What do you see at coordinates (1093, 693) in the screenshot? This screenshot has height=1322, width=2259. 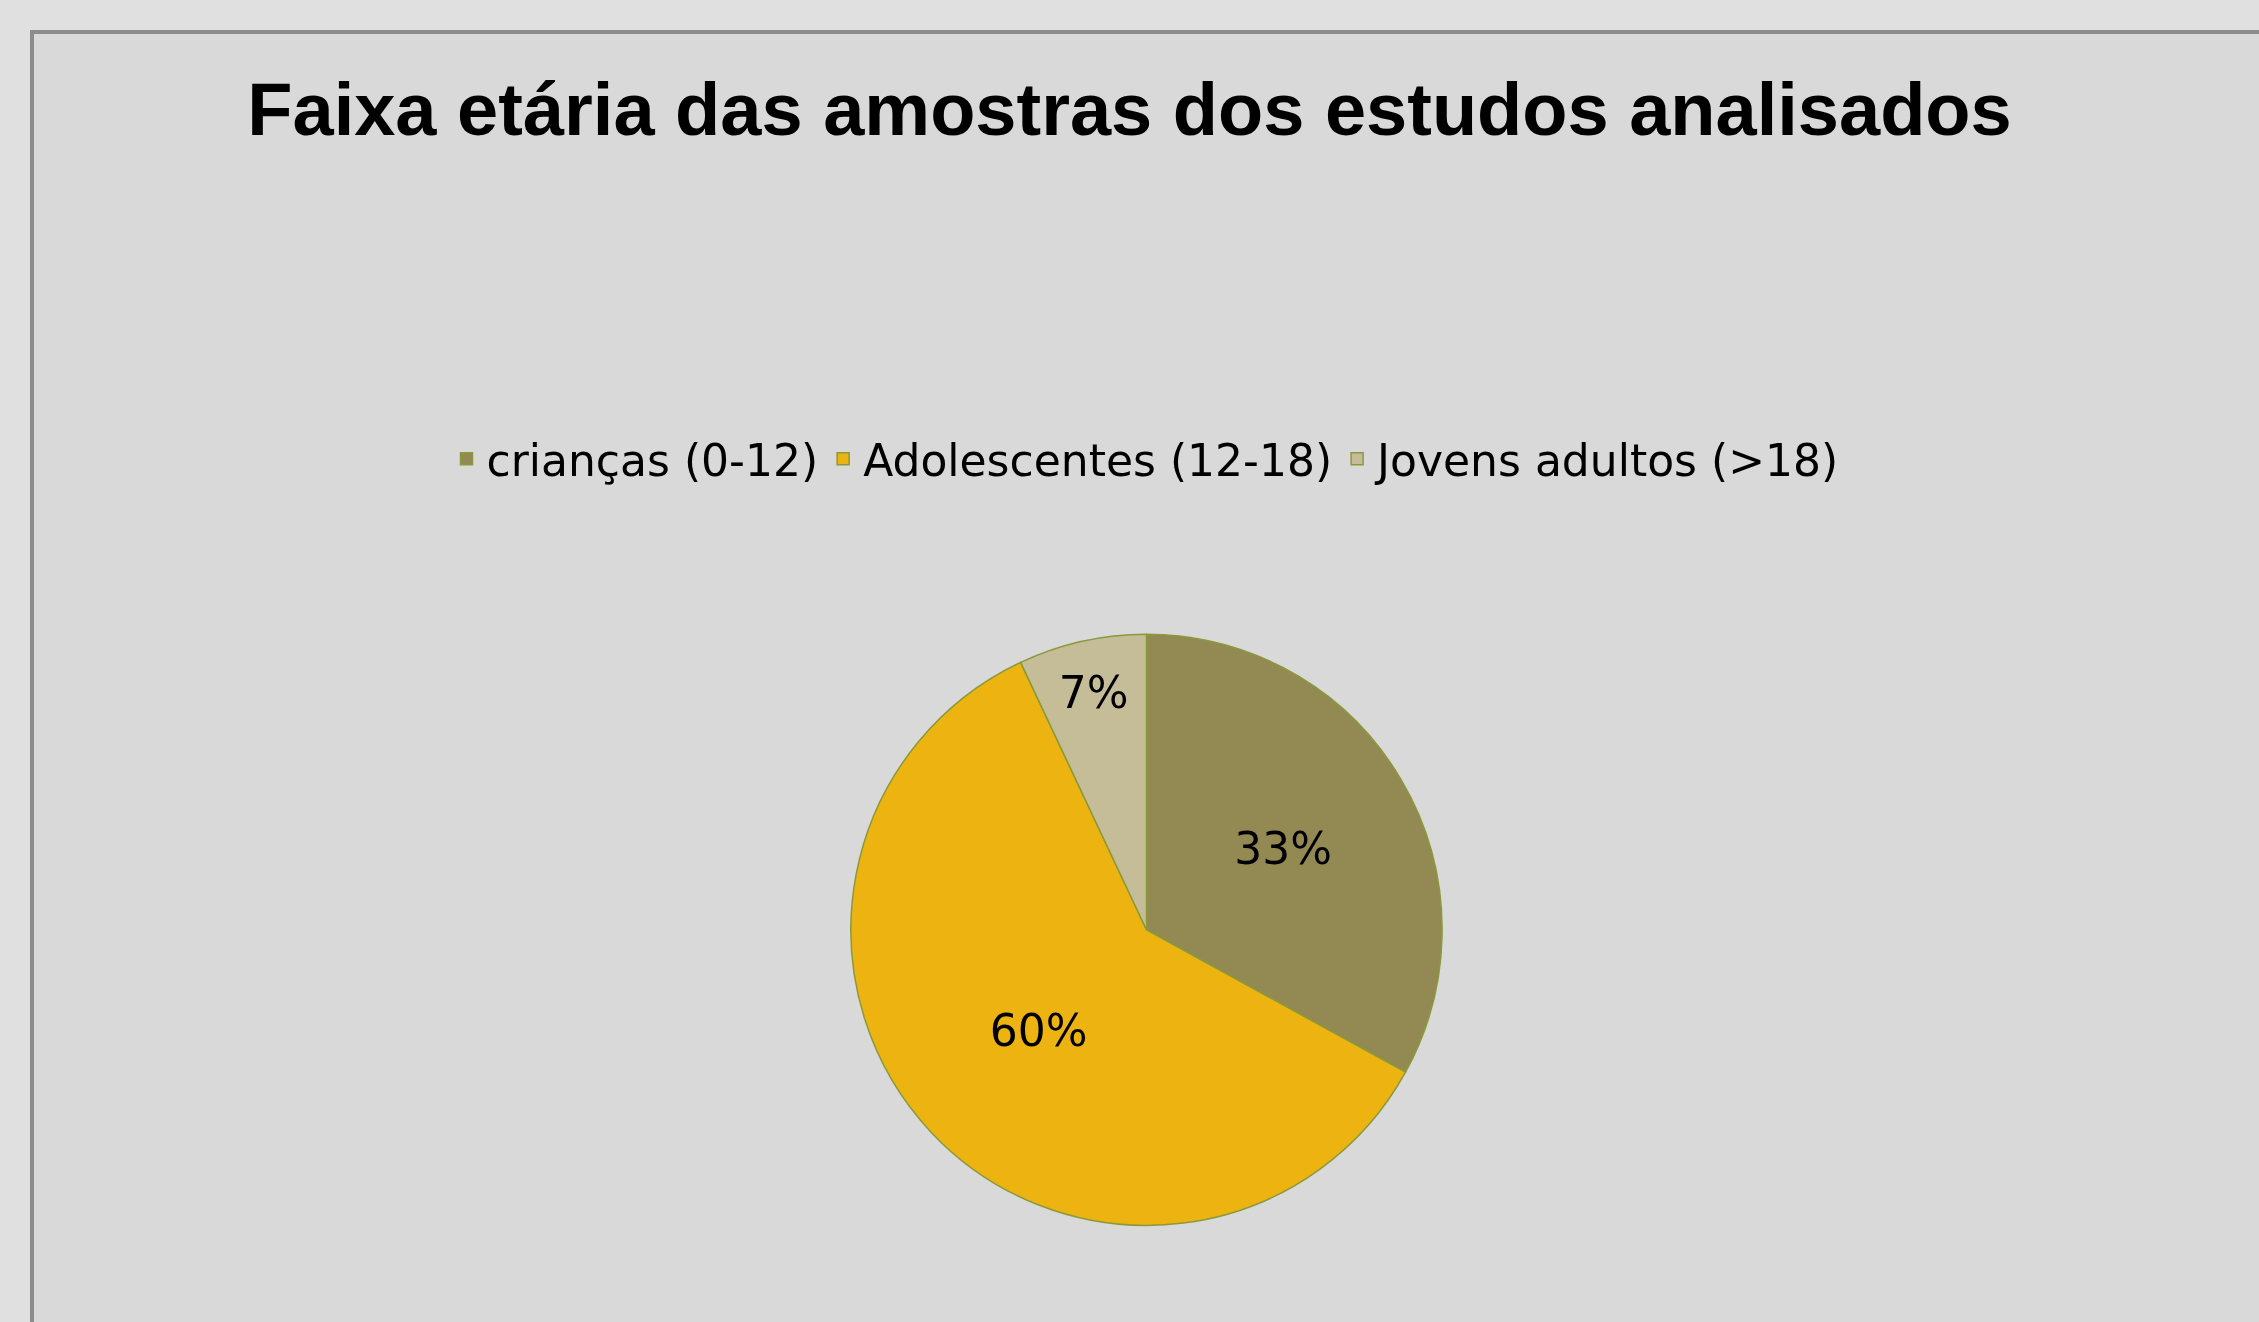 I see `data-label: 7%` at bounding box center [1093, 693].